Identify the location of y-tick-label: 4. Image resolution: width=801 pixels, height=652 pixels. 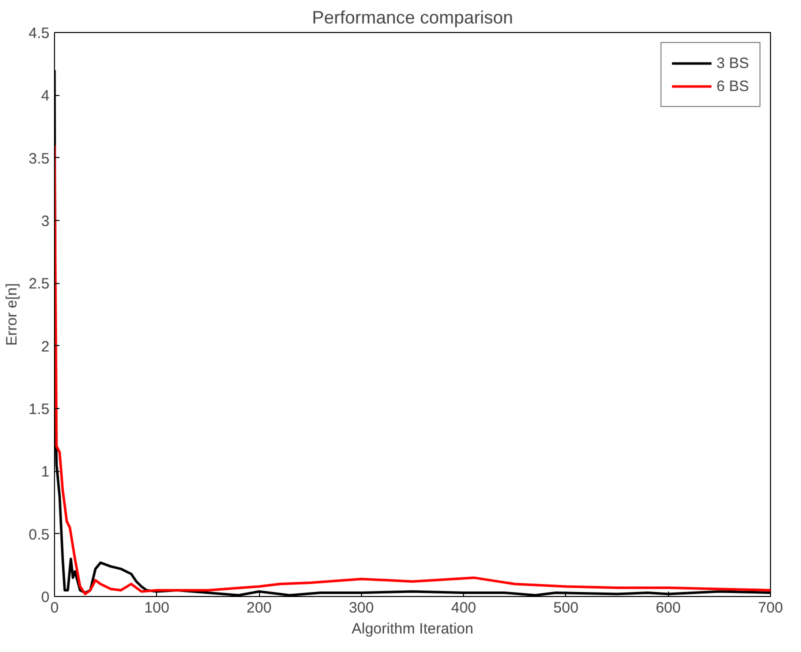
(45, 96).